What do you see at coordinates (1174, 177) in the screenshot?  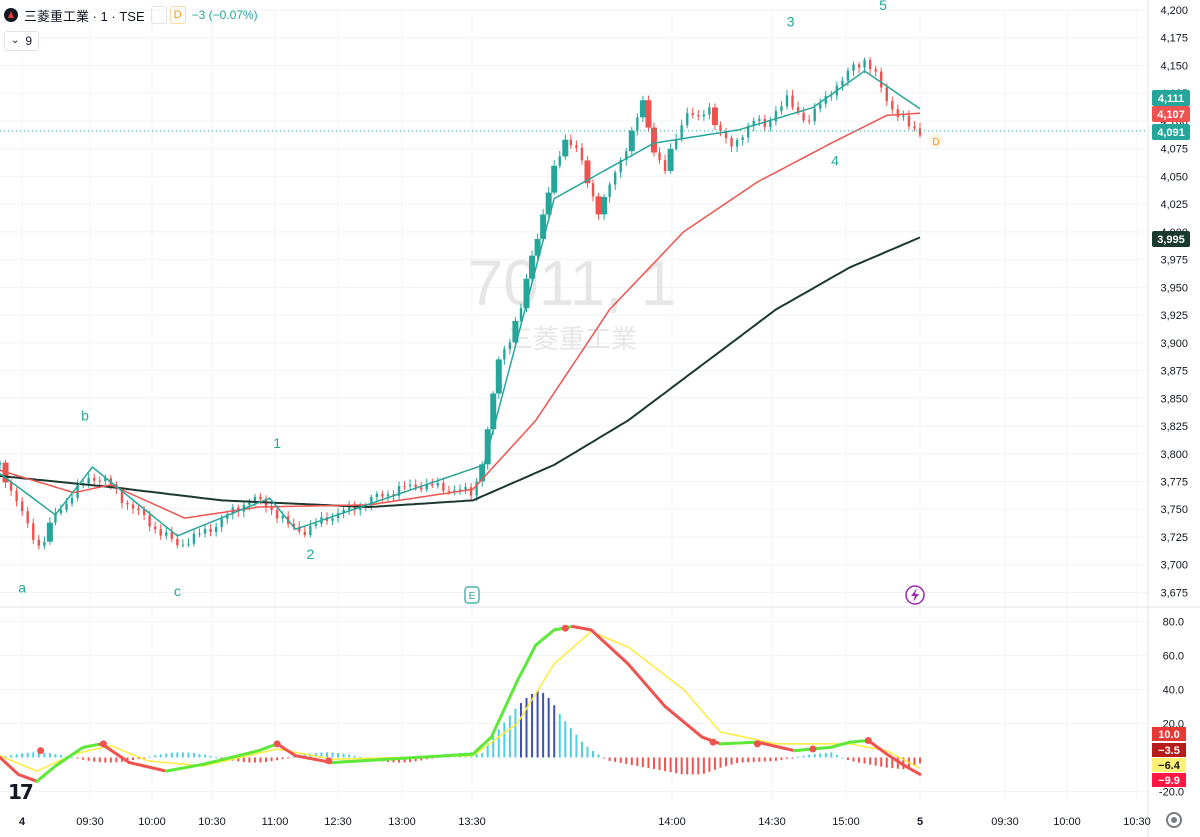 I see `price-axis-tick: 4,050` at bounding box center [1174, 177].